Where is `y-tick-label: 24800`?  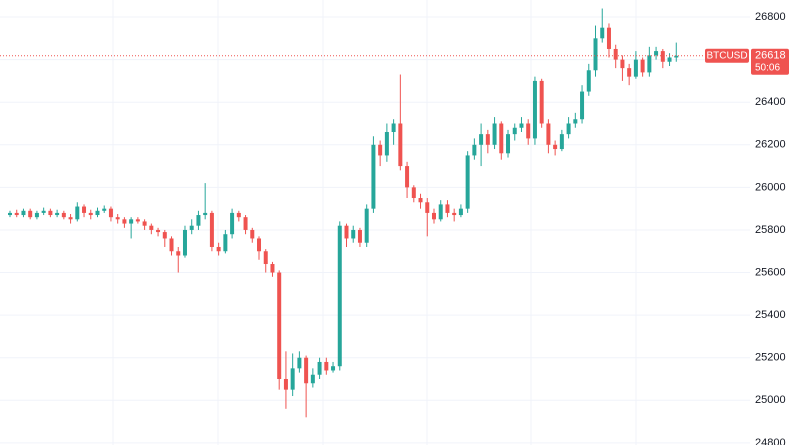 y-tick-label: 24800 is located at coordinates (770, 441).